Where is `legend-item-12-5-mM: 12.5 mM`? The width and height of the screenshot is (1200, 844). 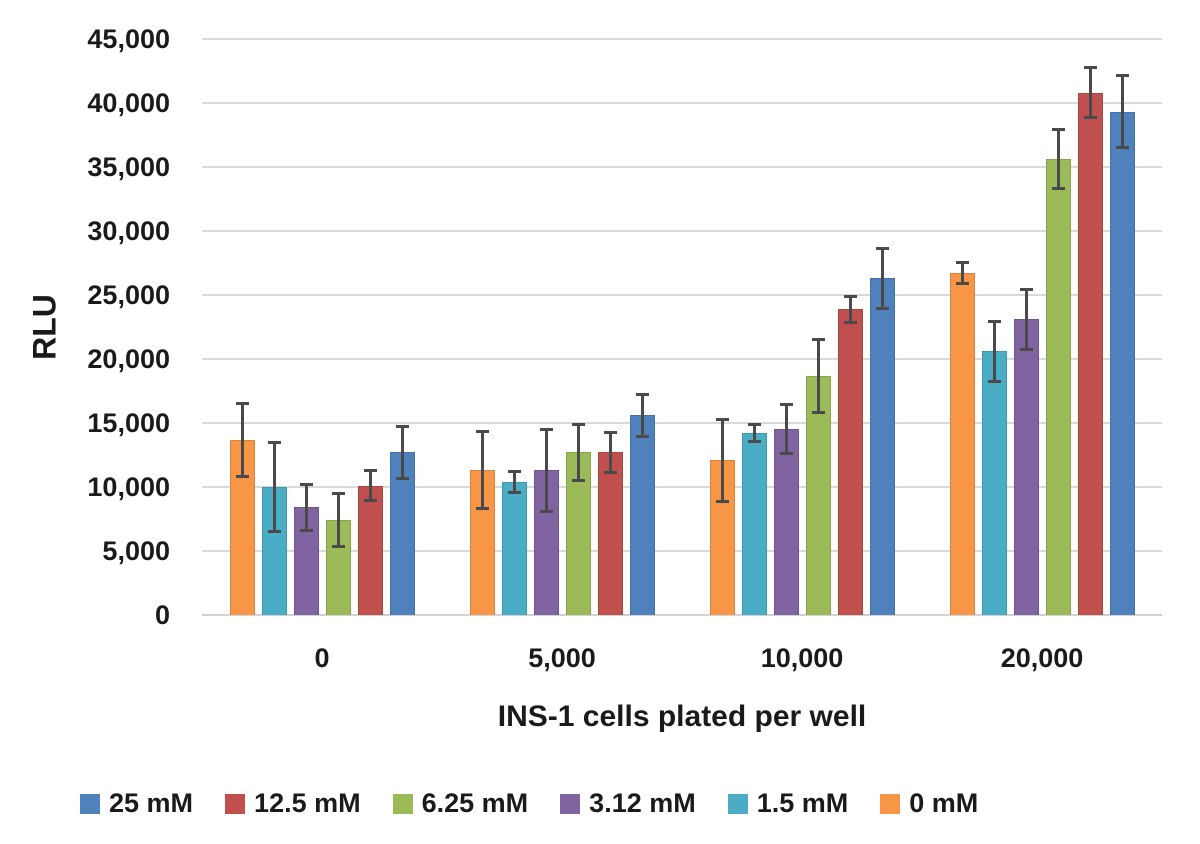 legend-item-12-5-mM: 12.5 mM is located at coordinates (293, 803).